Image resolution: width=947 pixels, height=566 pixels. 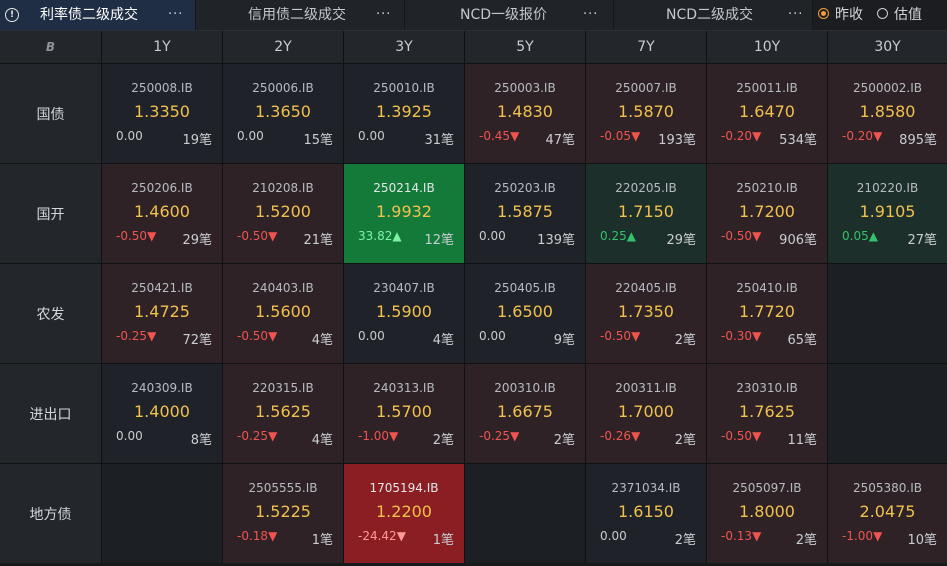 What do you see at coordinates (713, 15) in the screenshot?
I see `tab-ncd-secondary: NCD二级成交 ···` at bounding box center [713, 15].